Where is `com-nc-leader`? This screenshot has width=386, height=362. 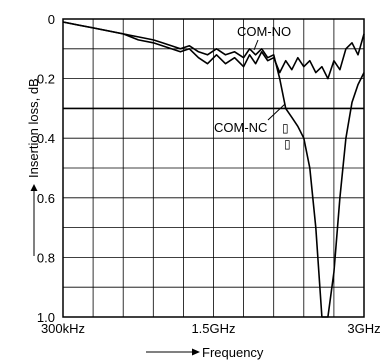 com-nc-leader is located at coordinates (276, 112).